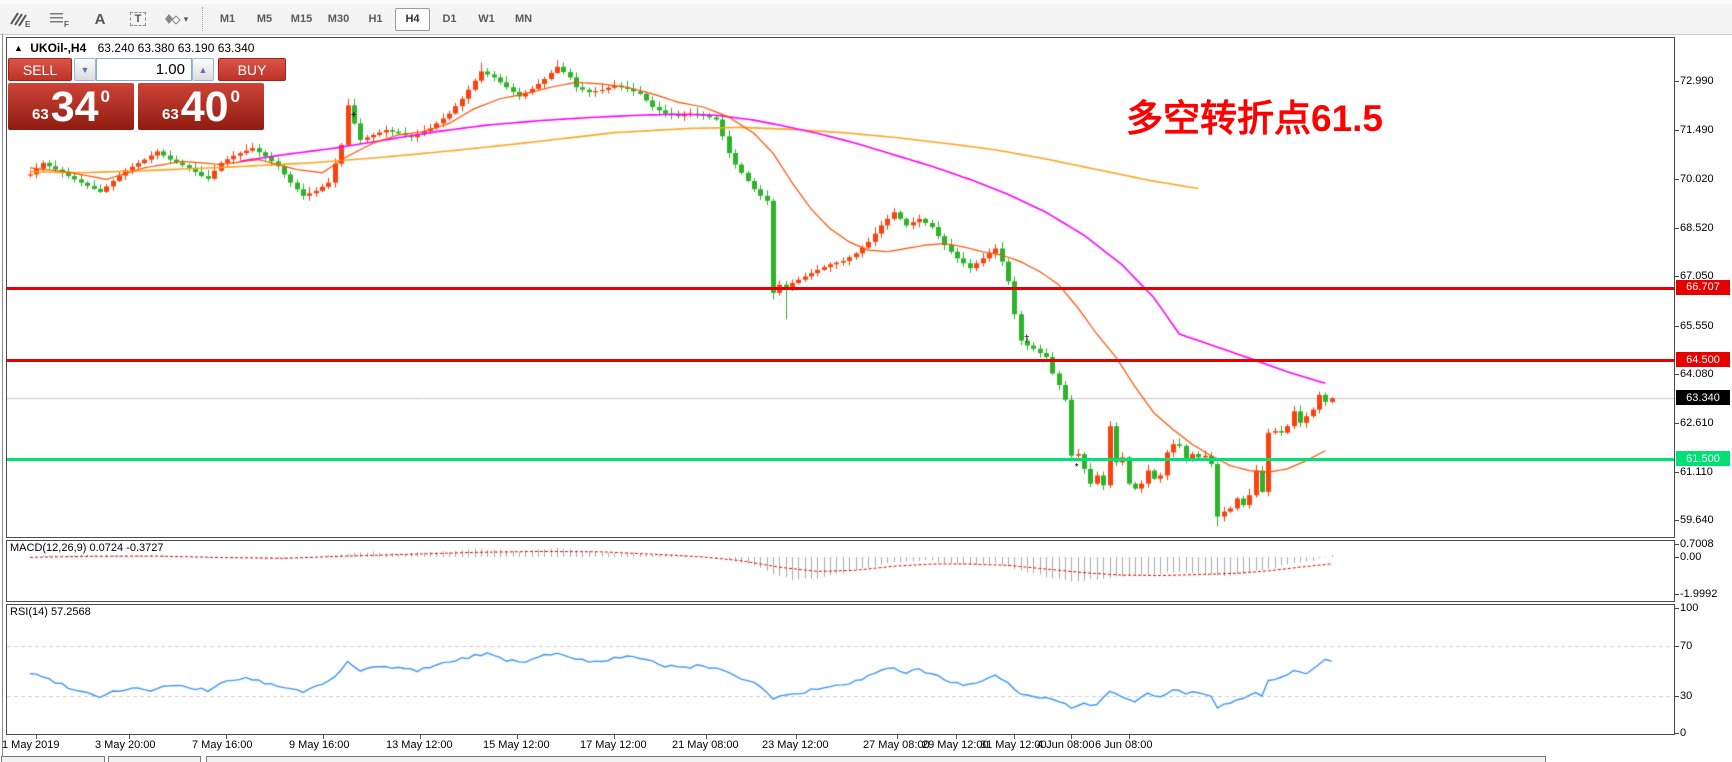  I want to click on time-axis-label: 15 May 12:00, so click(516, 745).